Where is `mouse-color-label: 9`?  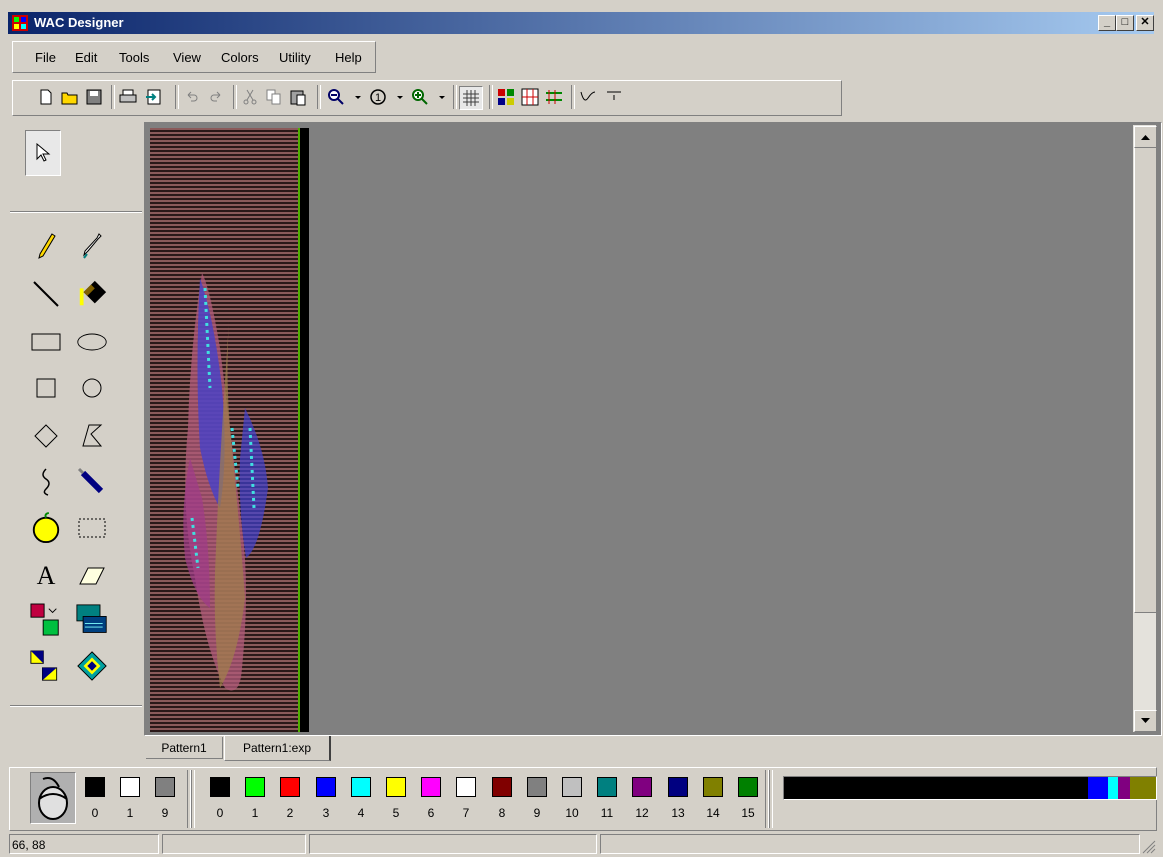
mouse-color-label: 9 is located at coordinates (165, 813).